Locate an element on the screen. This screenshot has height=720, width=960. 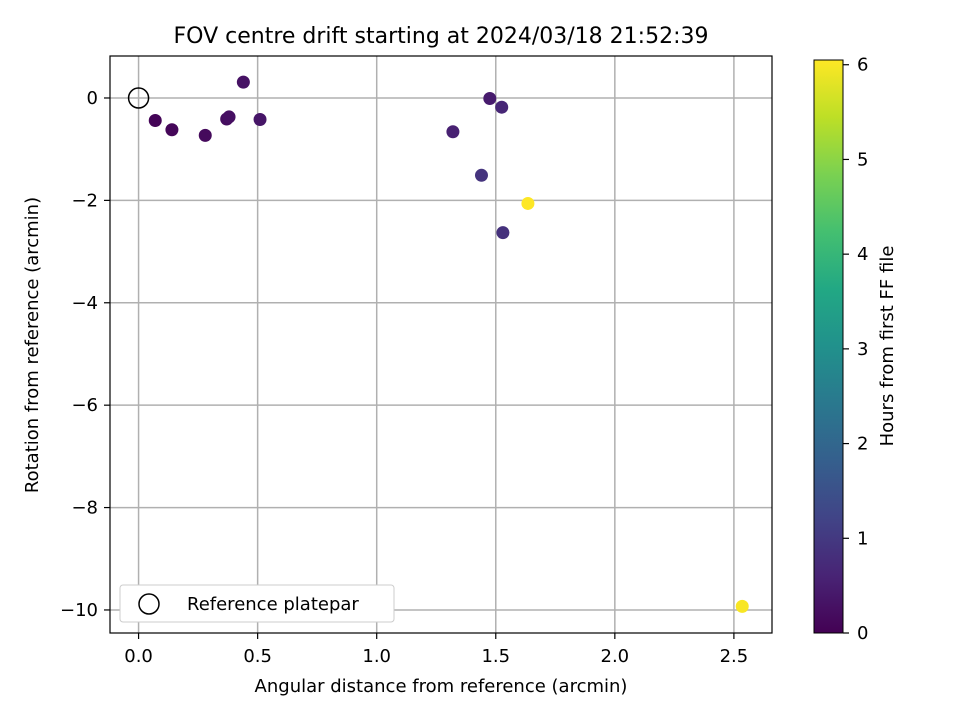
y-tick-label: −10 is located at coordinates (79, 610).